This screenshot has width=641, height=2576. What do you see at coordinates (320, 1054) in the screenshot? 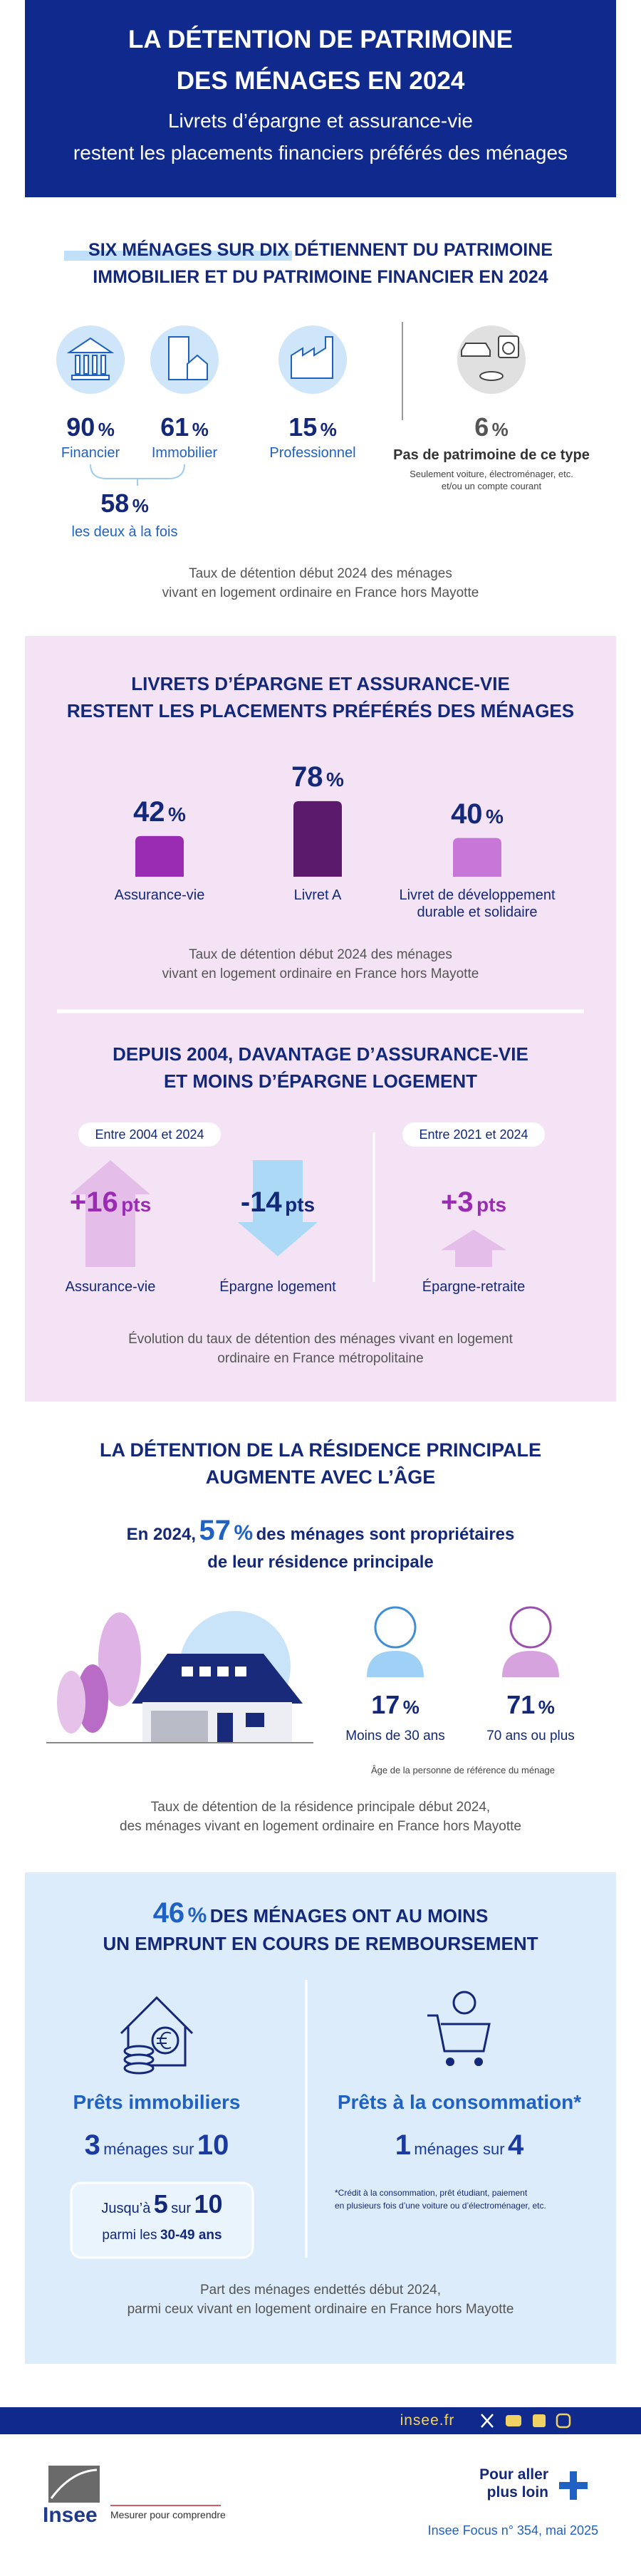
I see `section-title: DEPUIS 2004, DAVANTAGE D’ASSURANCE-VIE` at bounding box center [320, 1054].